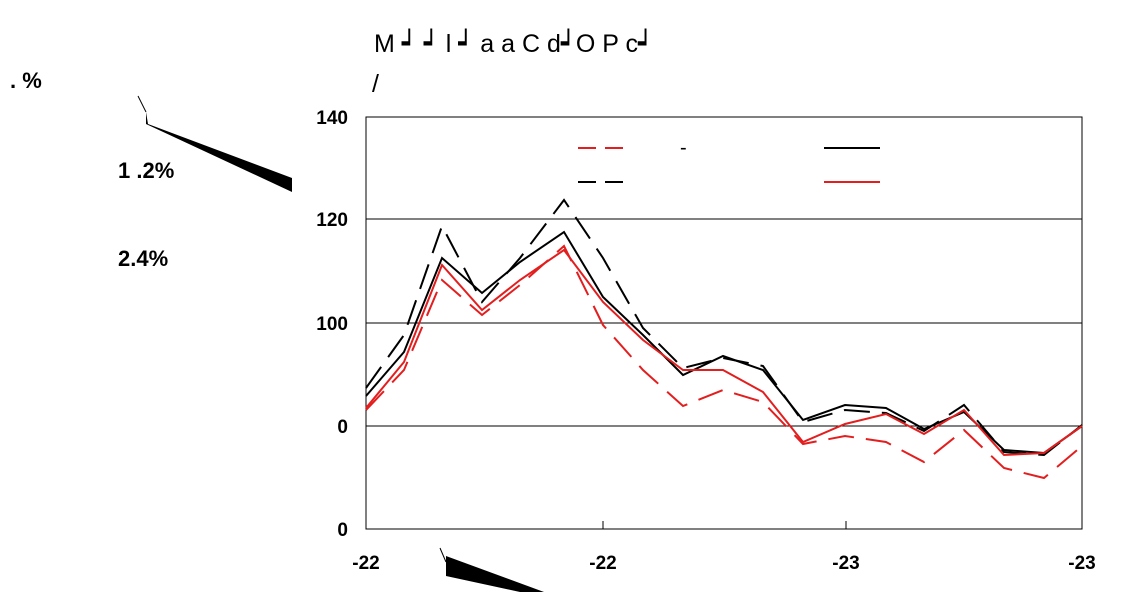  Describe the element at coordinates (491, 569) in the screenshot. I see `arrow-shape-lower` at that location.